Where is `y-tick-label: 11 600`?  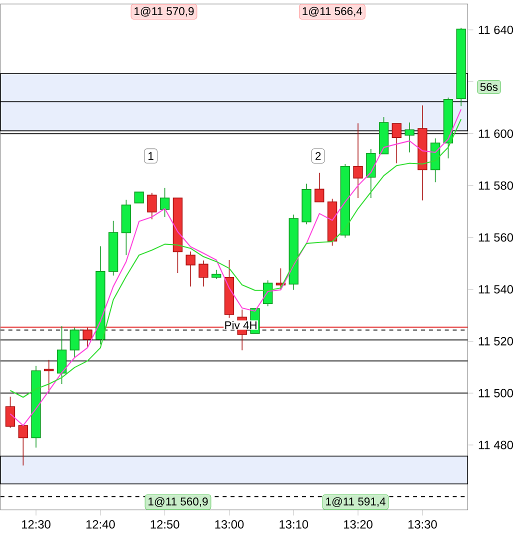 y-tick-label: 11 600 is located at coordinates (496, 133).